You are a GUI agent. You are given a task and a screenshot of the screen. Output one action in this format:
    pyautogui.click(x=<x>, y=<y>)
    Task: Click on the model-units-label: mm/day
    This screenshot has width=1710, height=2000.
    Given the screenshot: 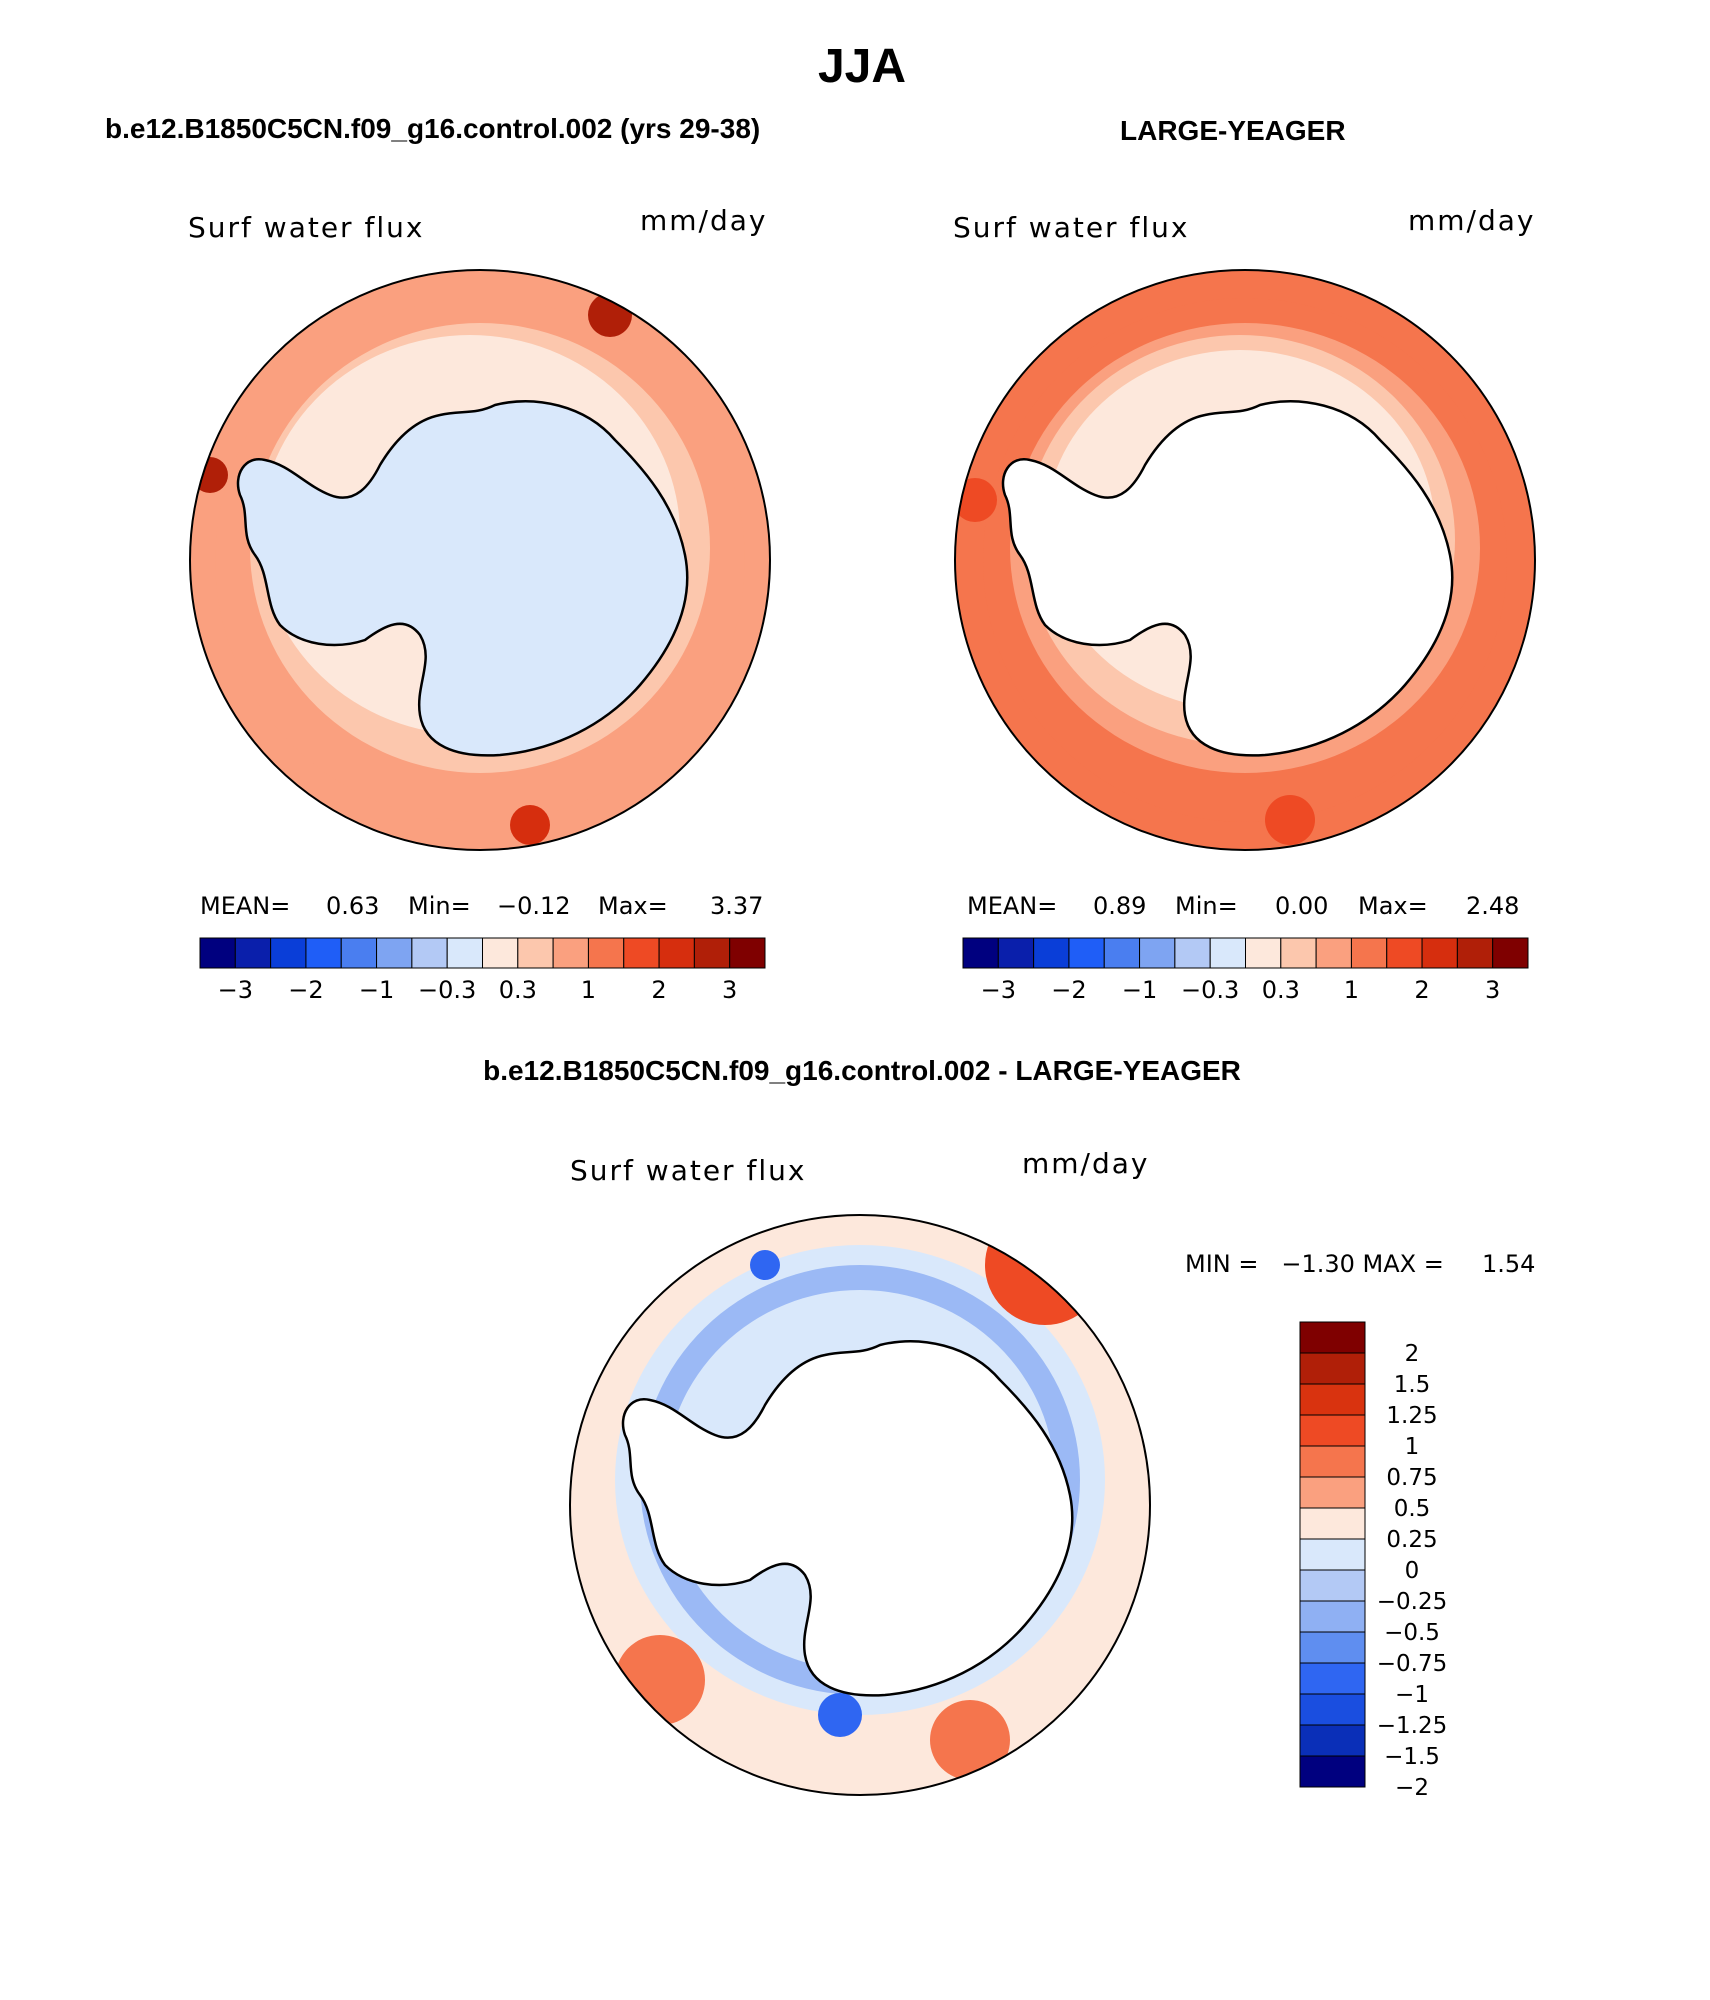 What is the action you would take?
    pyautogui.click(x=704, y=220)
    